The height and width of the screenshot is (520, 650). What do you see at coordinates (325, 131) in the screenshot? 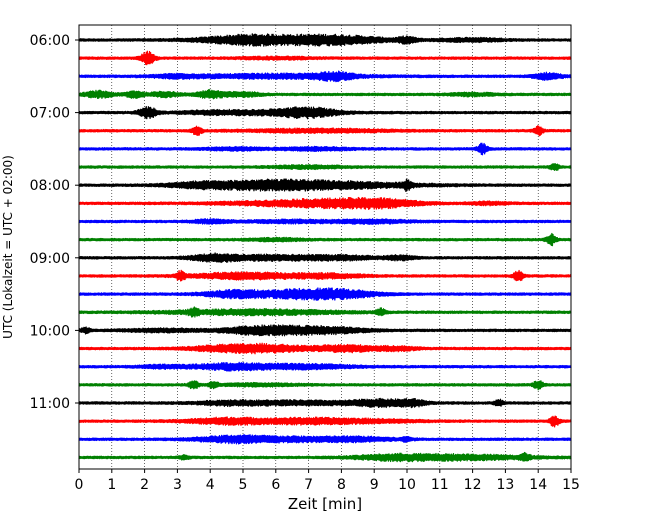
I see `trace-07:15` at bounding box center [325, 131].